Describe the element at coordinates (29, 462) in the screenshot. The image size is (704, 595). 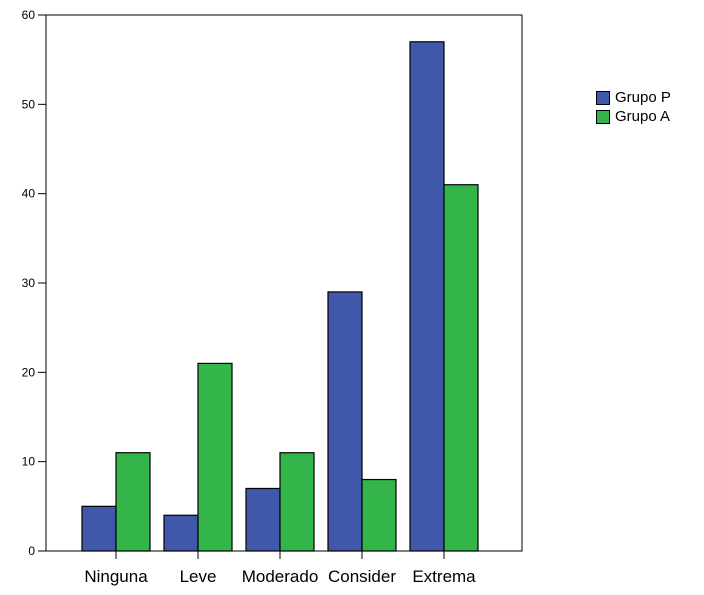
I see `y-tick-label-10: 10` at that location.